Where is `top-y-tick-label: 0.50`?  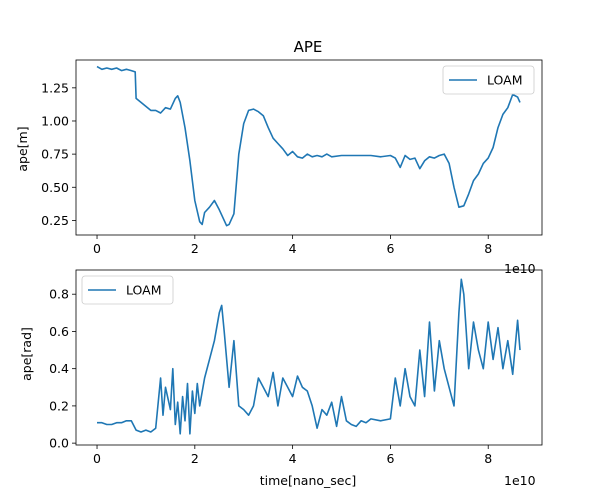 top-y-tick-label: 0.50 is located at coordinates (55, 187).